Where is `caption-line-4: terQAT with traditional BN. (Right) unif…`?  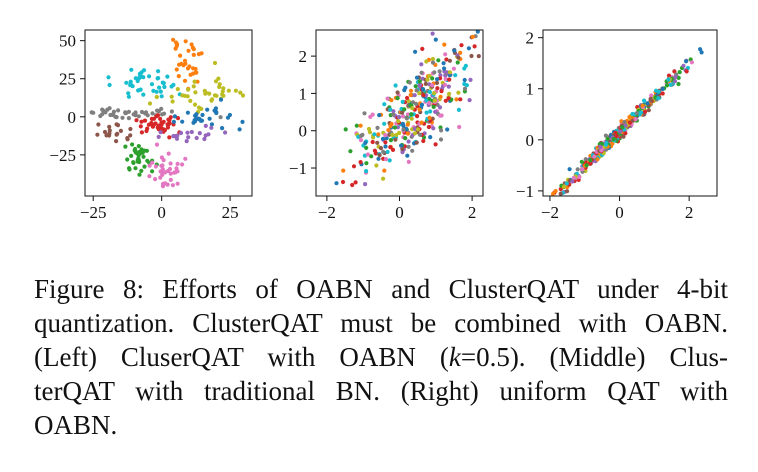 caption-line-4: terQAT with traditional BN. (Right) unif… is located at coordinates (381, 391).